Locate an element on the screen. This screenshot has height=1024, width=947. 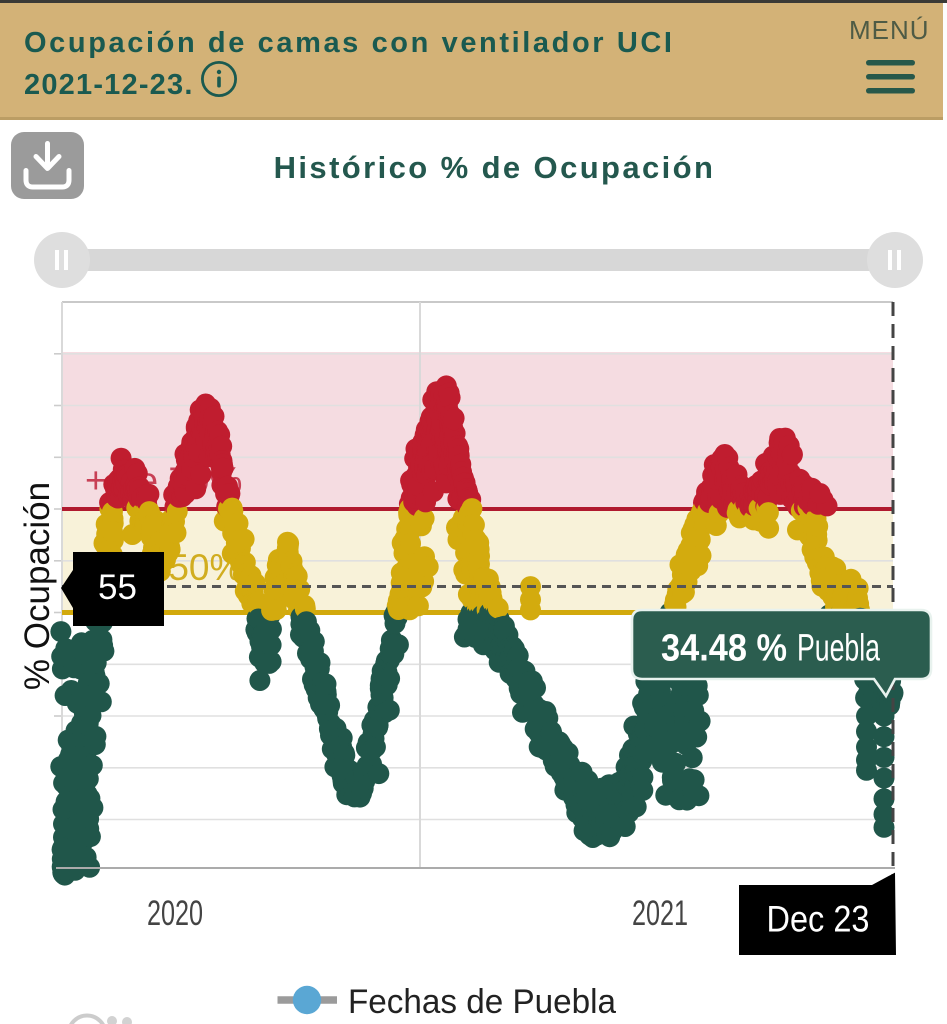
svg-text: Puebla is located at coordinates (839, 649).